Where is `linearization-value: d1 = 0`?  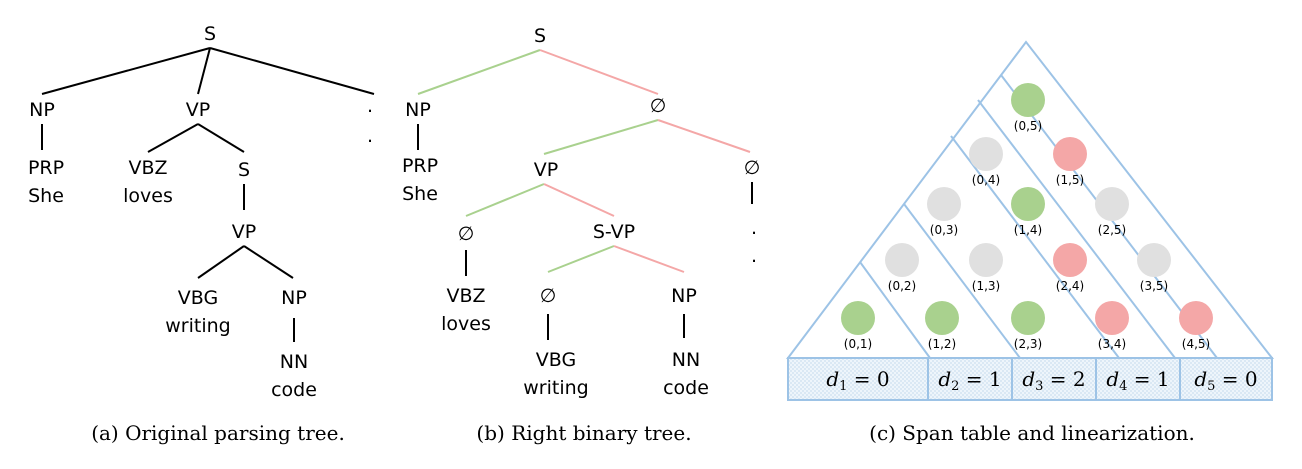
linearization-value: d1 = 0 is located at coordinates (857, 380).